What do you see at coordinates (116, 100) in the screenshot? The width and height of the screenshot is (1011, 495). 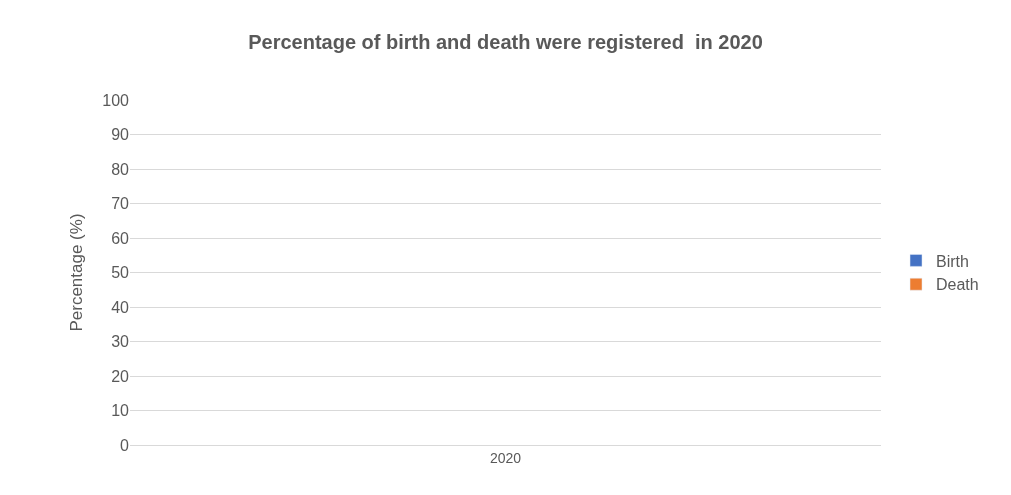 I see `y-tick-label: 100` at bounding box center [116, 100].